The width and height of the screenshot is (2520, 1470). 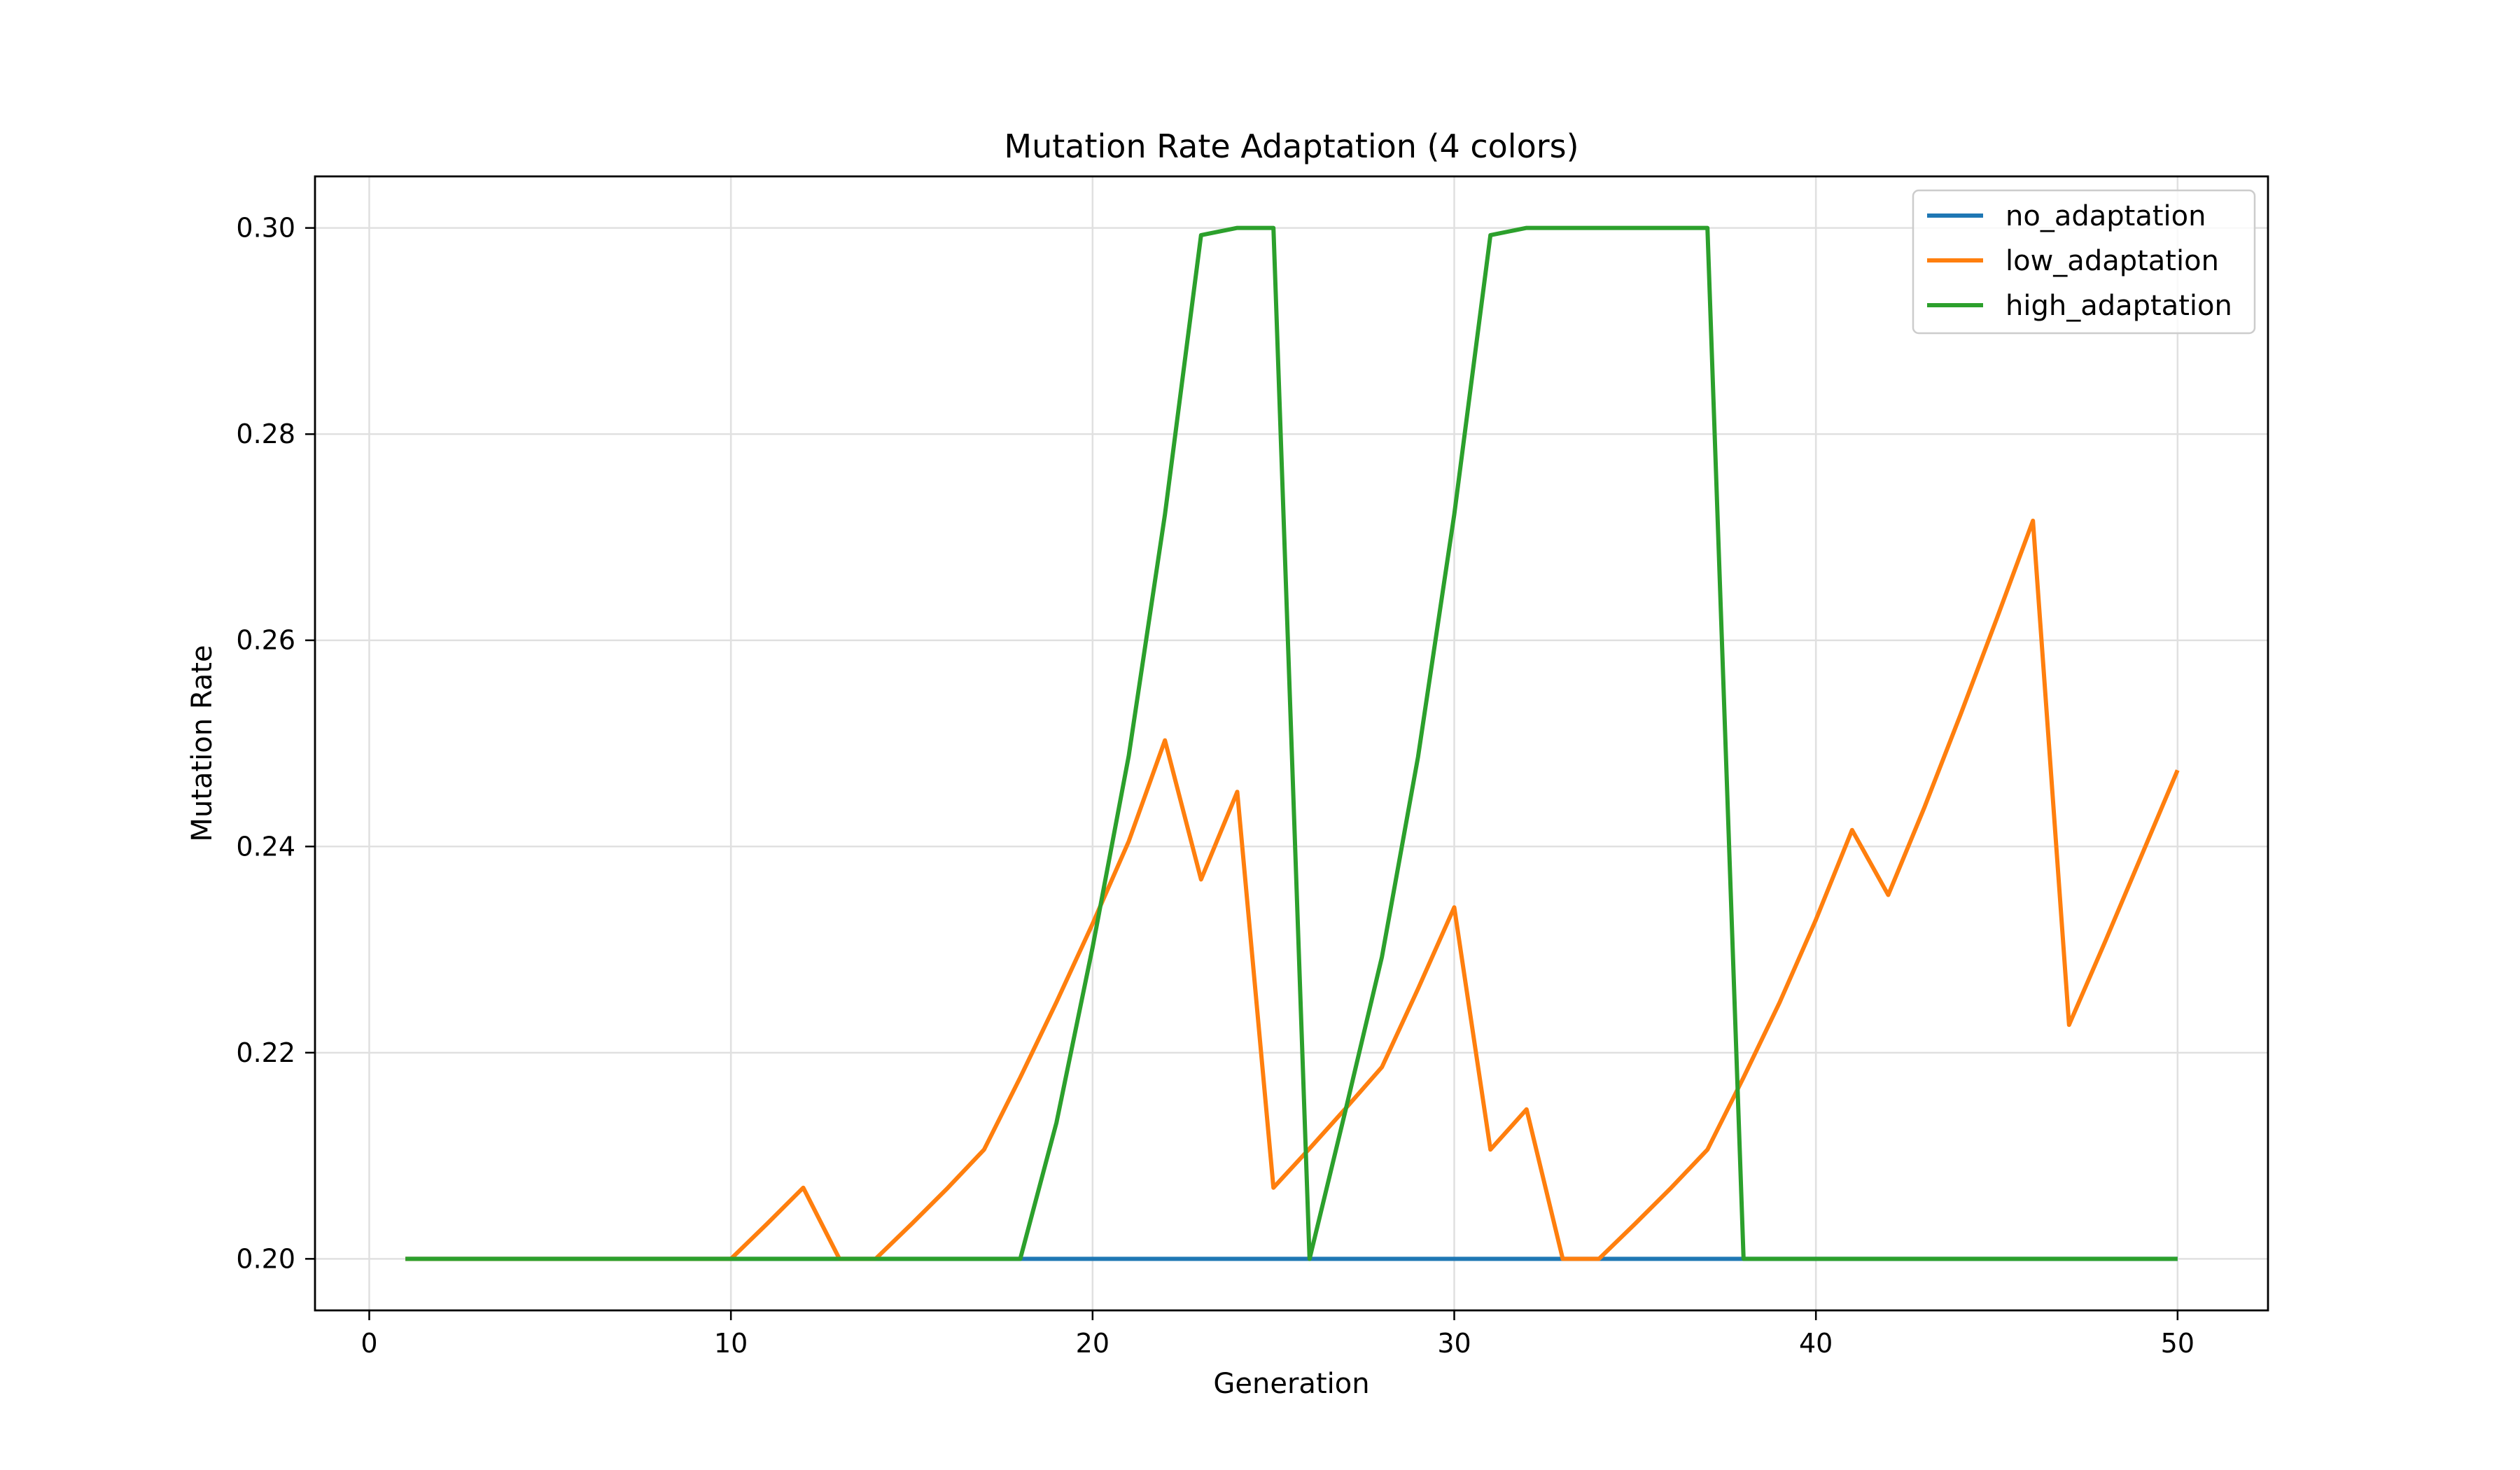 I want to click on y-tick-label: 0.28, so click(x=265, y=434).